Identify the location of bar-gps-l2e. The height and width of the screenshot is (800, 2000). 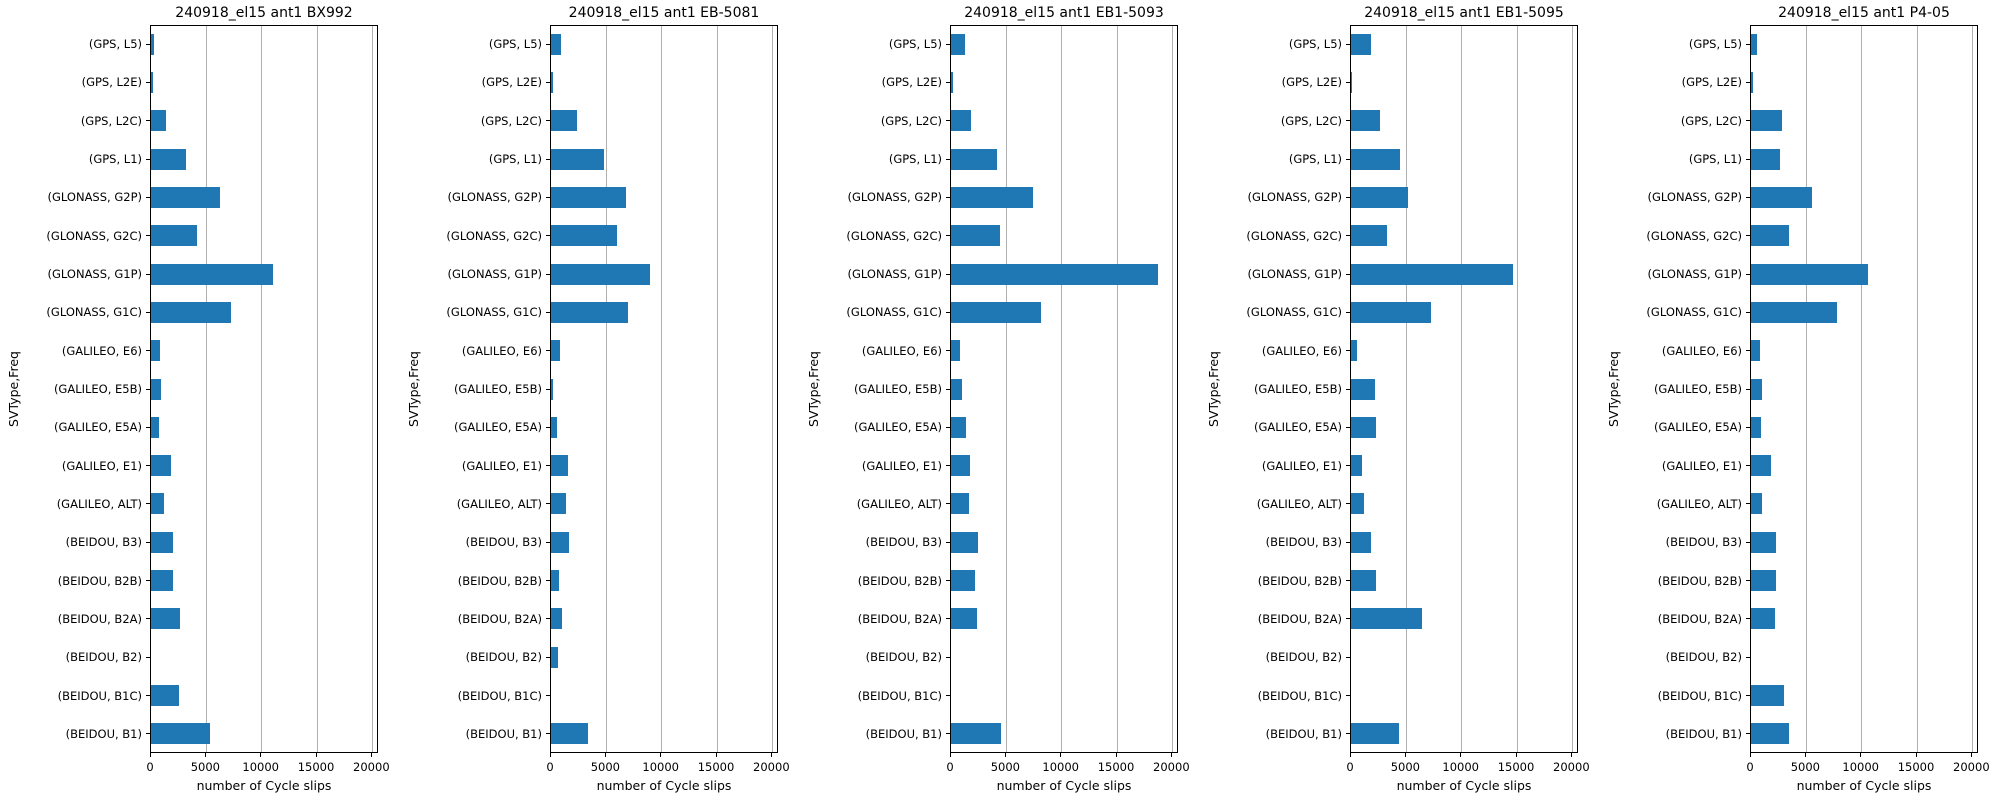
(152, 82).